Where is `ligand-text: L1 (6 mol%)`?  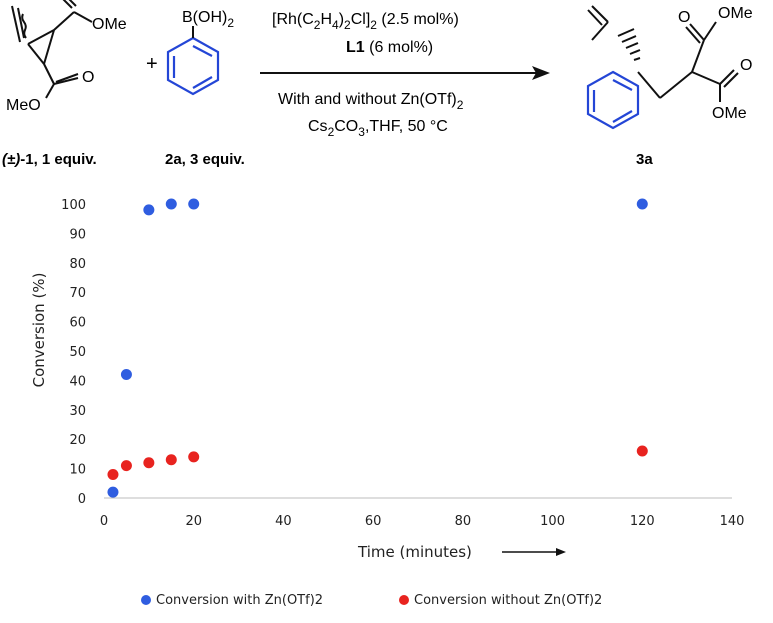 ligand-text: L1 (6 mol%) is located at coordinates (389, 47).